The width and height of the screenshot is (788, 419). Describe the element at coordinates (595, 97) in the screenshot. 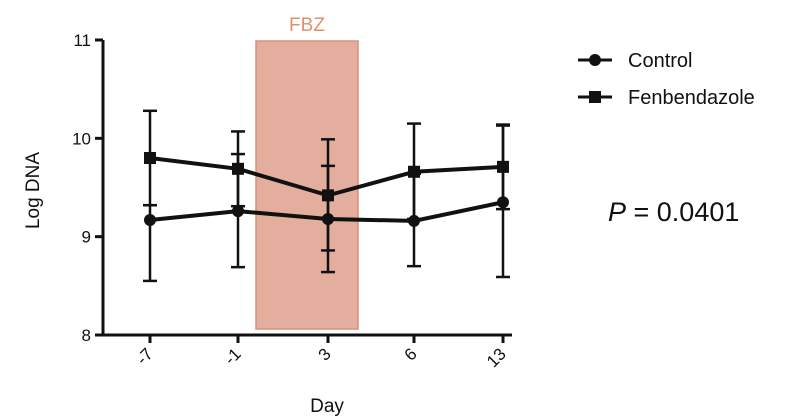

I see `legend-fenbendazole-marker` at that location.